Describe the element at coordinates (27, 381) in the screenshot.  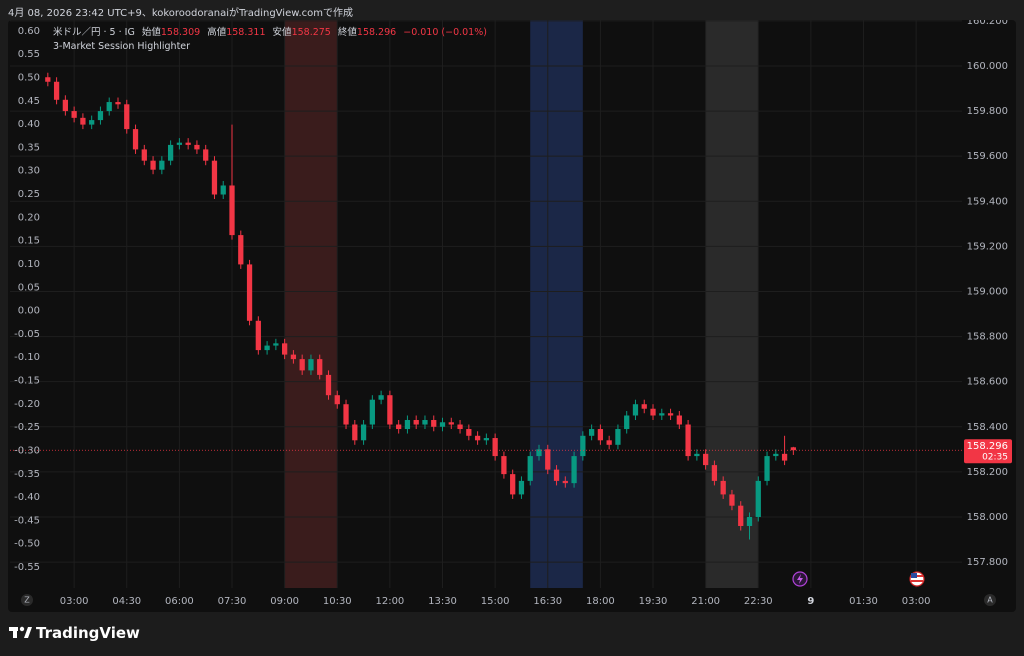
I see `y2-tick-label: -0.15` at that location.